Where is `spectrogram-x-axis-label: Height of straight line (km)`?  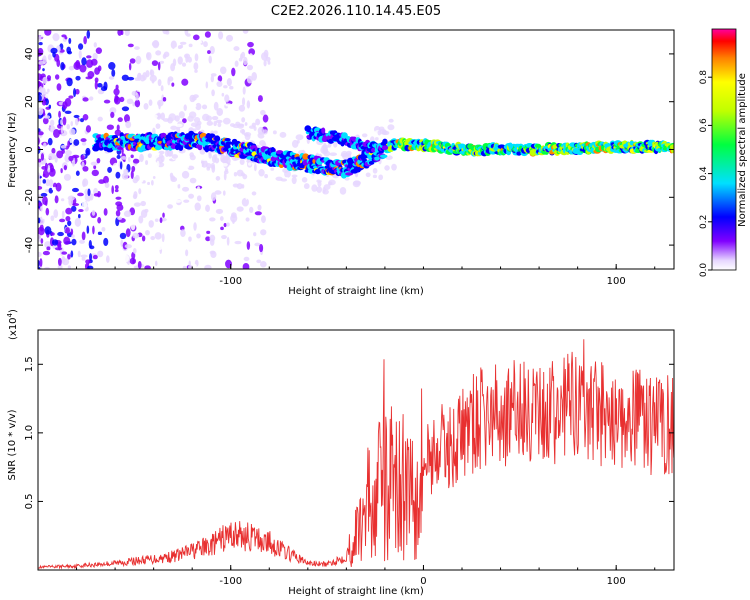
spectrogram-x-axis-label: Height of straight line (km) is located at coordinates (356, 291).